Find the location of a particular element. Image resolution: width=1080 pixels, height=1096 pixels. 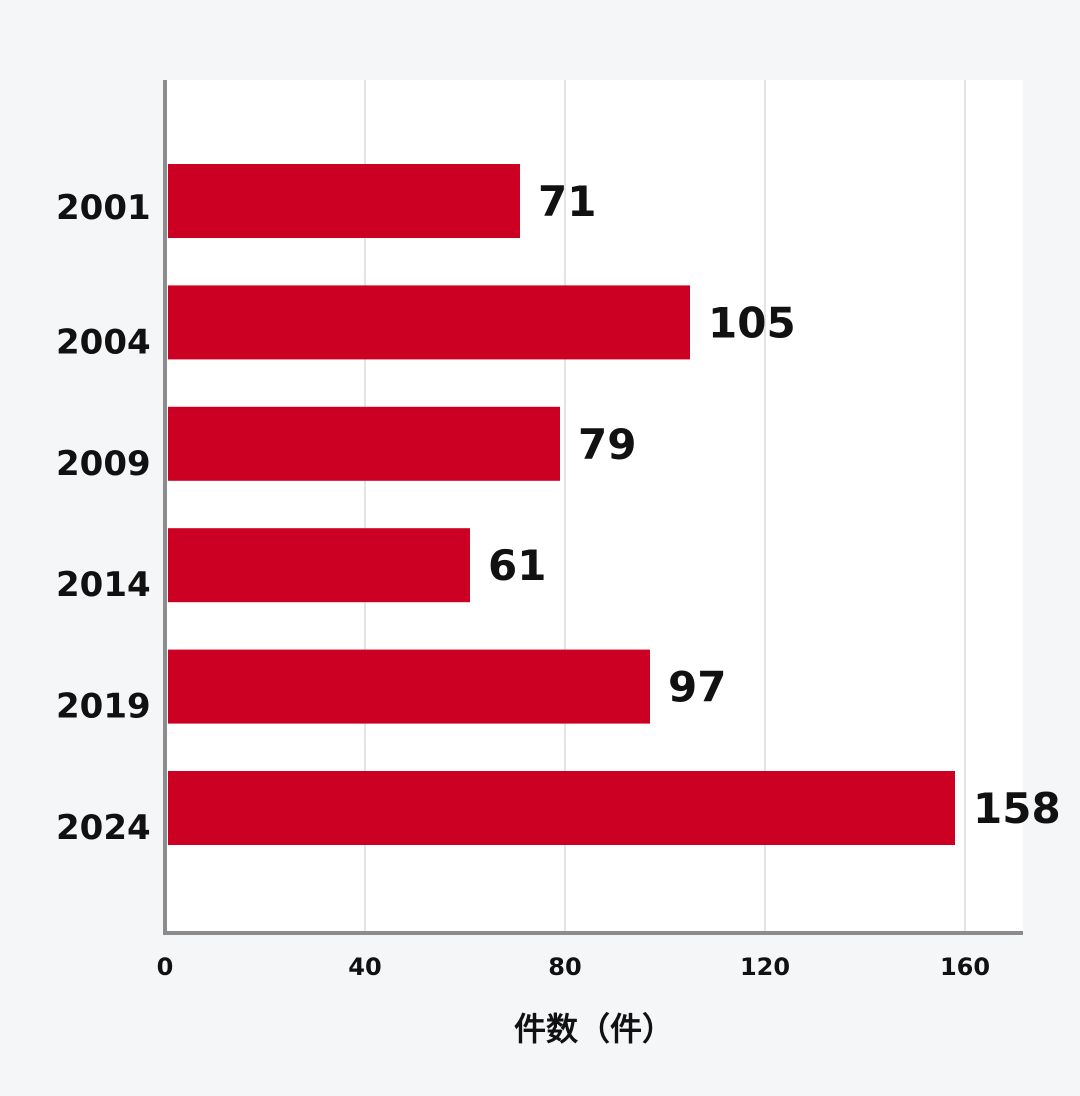

data-label: 71 is located at coordinates (567, 201).